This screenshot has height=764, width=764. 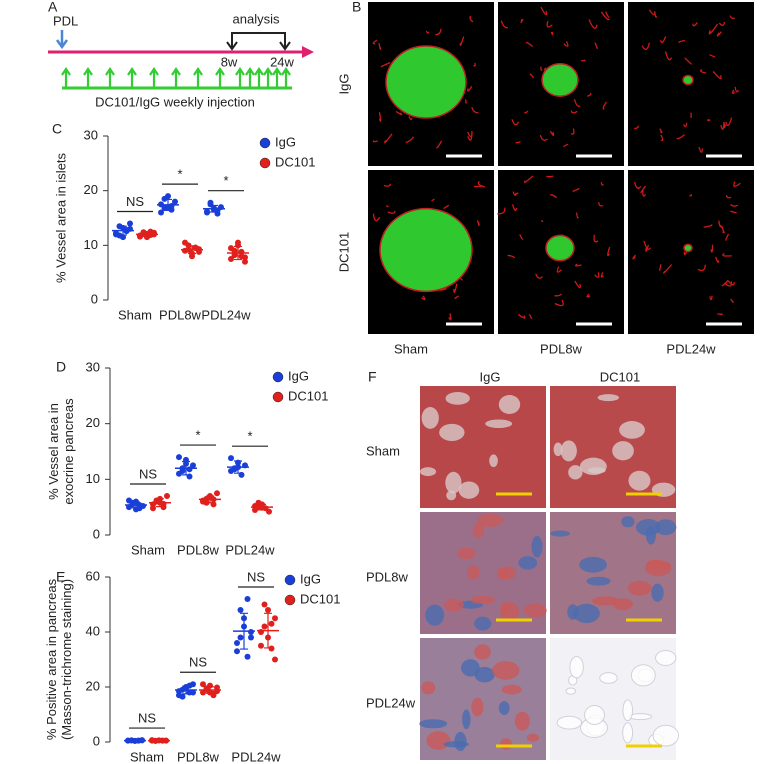 I want to click on x-tick-label: PDL24w, so click(x=250, y=549).